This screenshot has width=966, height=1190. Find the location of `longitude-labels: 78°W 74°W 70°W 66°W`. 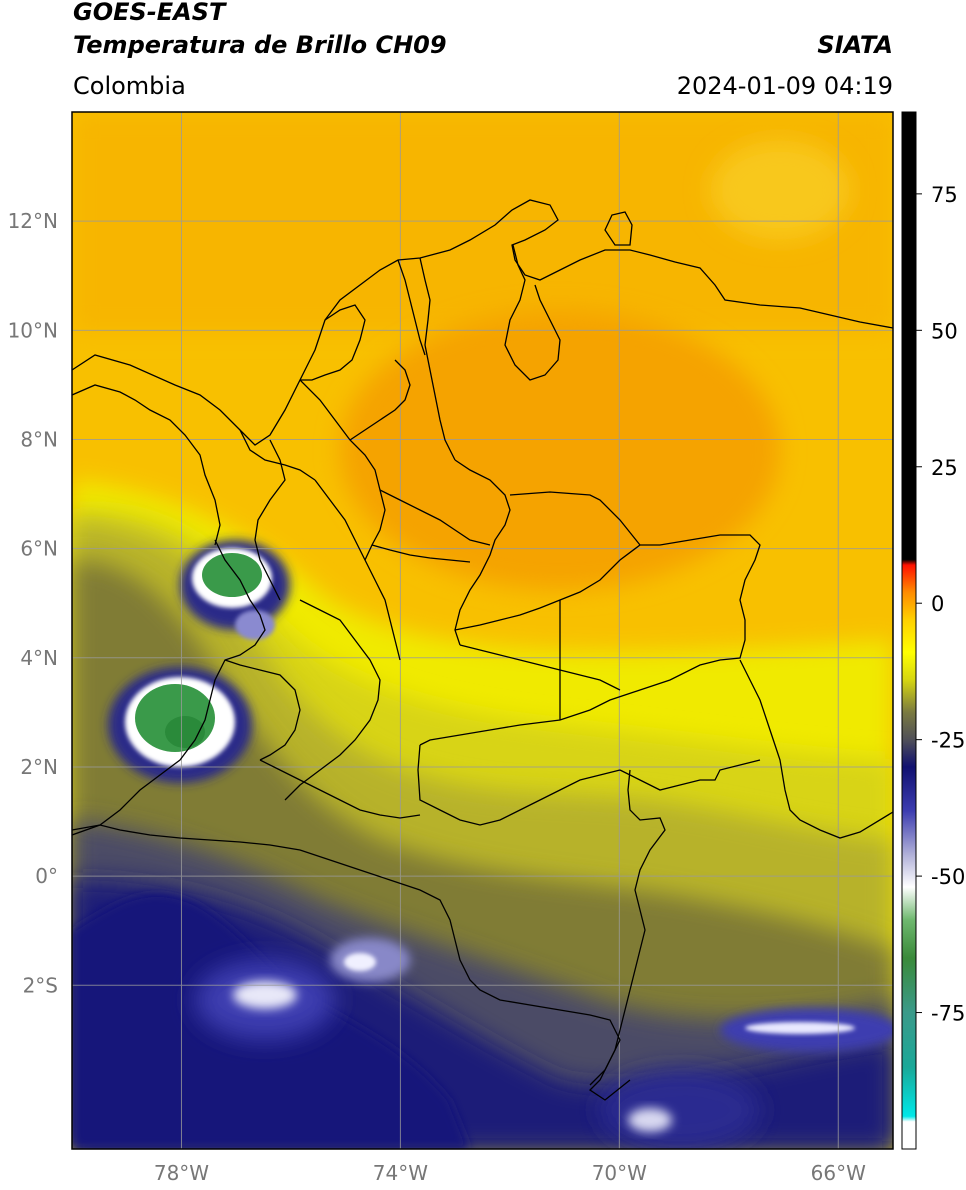

longitude-labels: 78°W 74°W 70°W 66°W is located at coordinates (510, 1173).